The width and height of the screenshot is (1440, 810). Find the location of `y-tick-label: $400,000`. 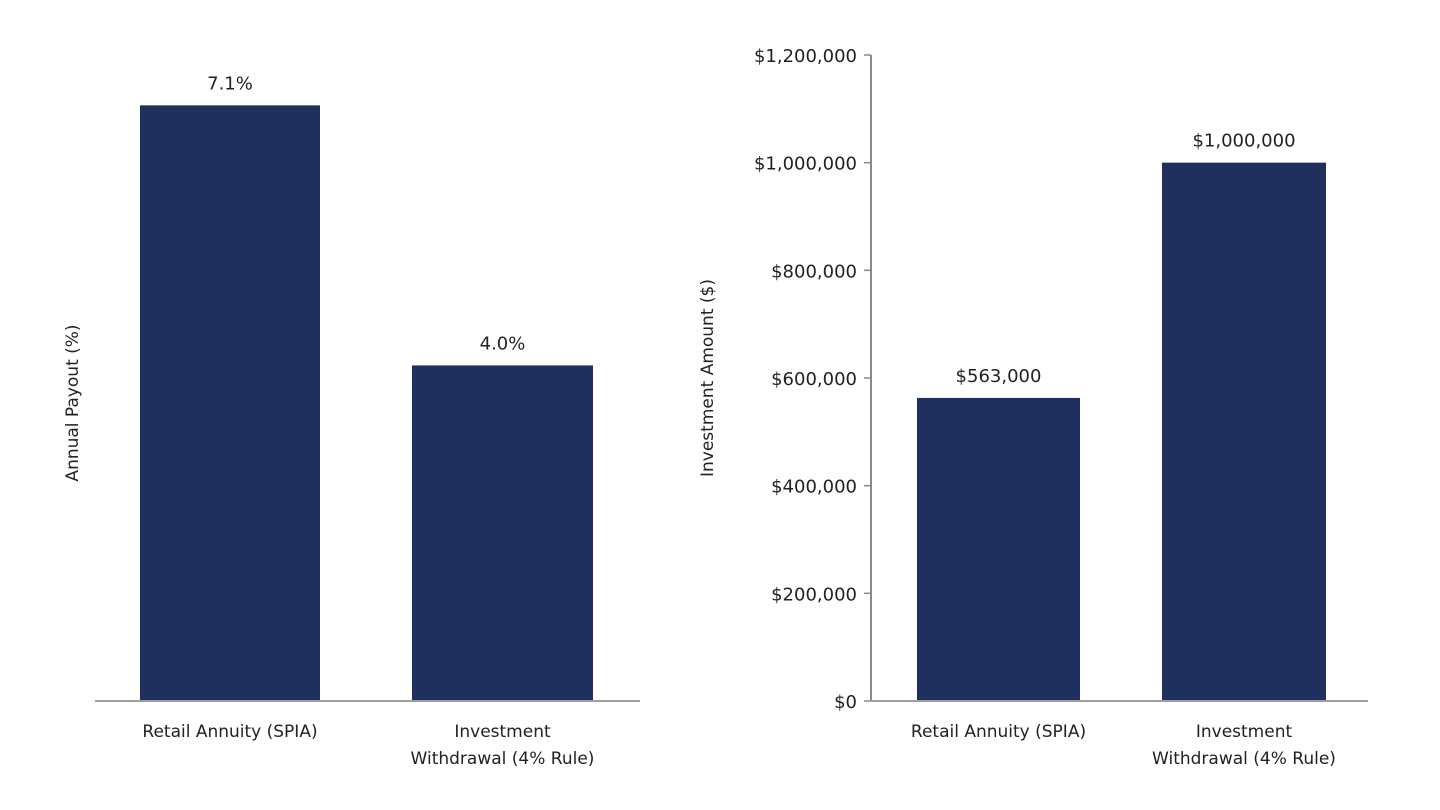

y-tick-label: $400,000 is located at coordinates (814, 487).